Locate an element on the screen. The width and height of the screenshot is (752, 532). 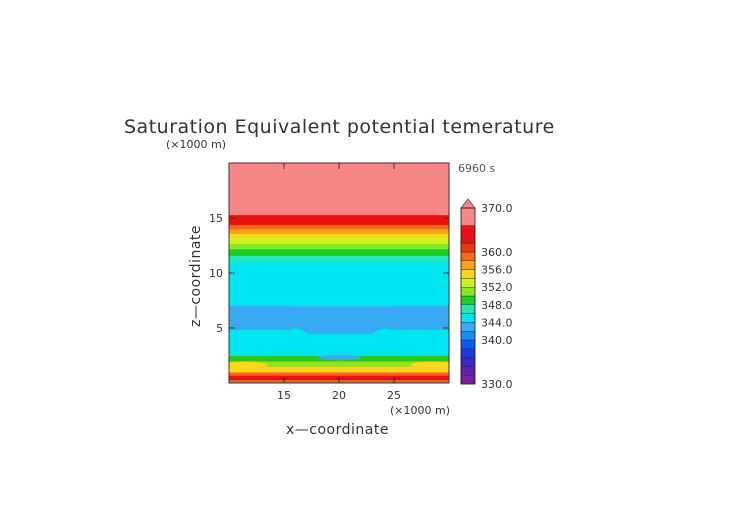
x-axis-label: x—coordinate is located at coordinates (337, 430).